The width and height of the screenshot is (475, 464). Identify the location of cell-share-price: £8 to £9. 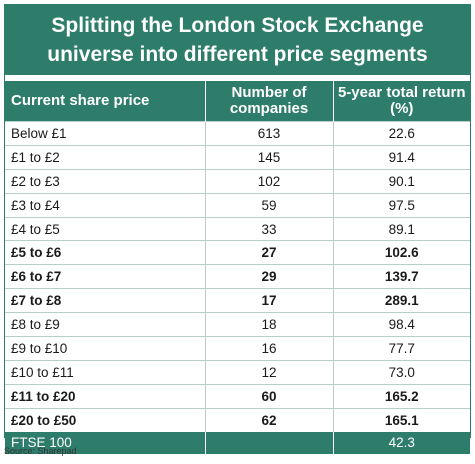
(105, 324).